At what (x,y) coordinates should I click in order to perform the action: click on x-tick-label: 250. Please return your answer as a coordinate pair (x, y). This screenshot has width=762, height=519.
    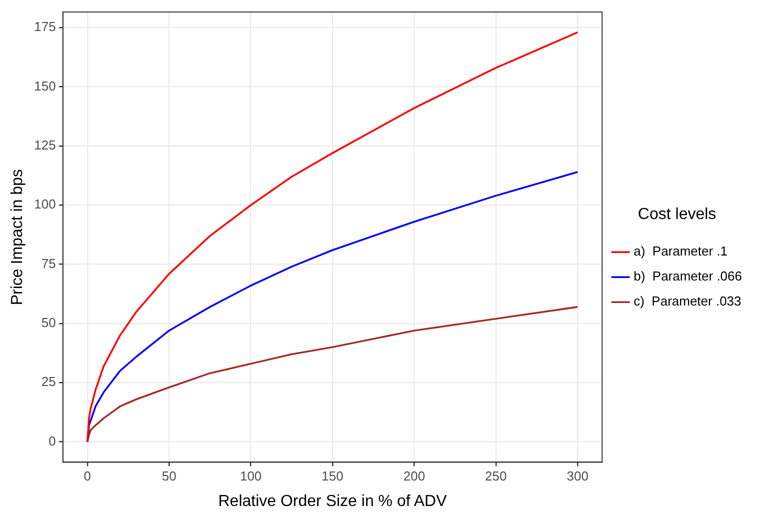
    Looking at the image, I should click on (496, 476).